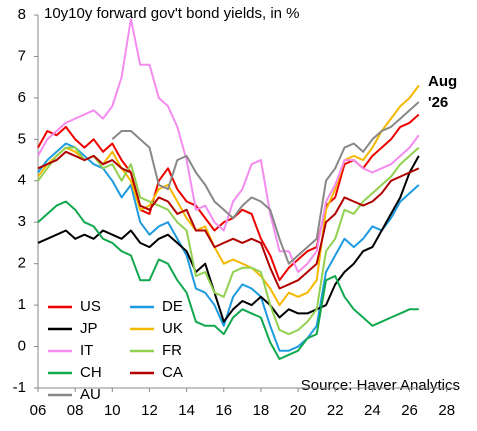 This screenshot has width=477, height=431. What do you see at coordinates (22, 138) in the screenshot?
I see `y-tick-label: 5` at bounding box center [22, 138].